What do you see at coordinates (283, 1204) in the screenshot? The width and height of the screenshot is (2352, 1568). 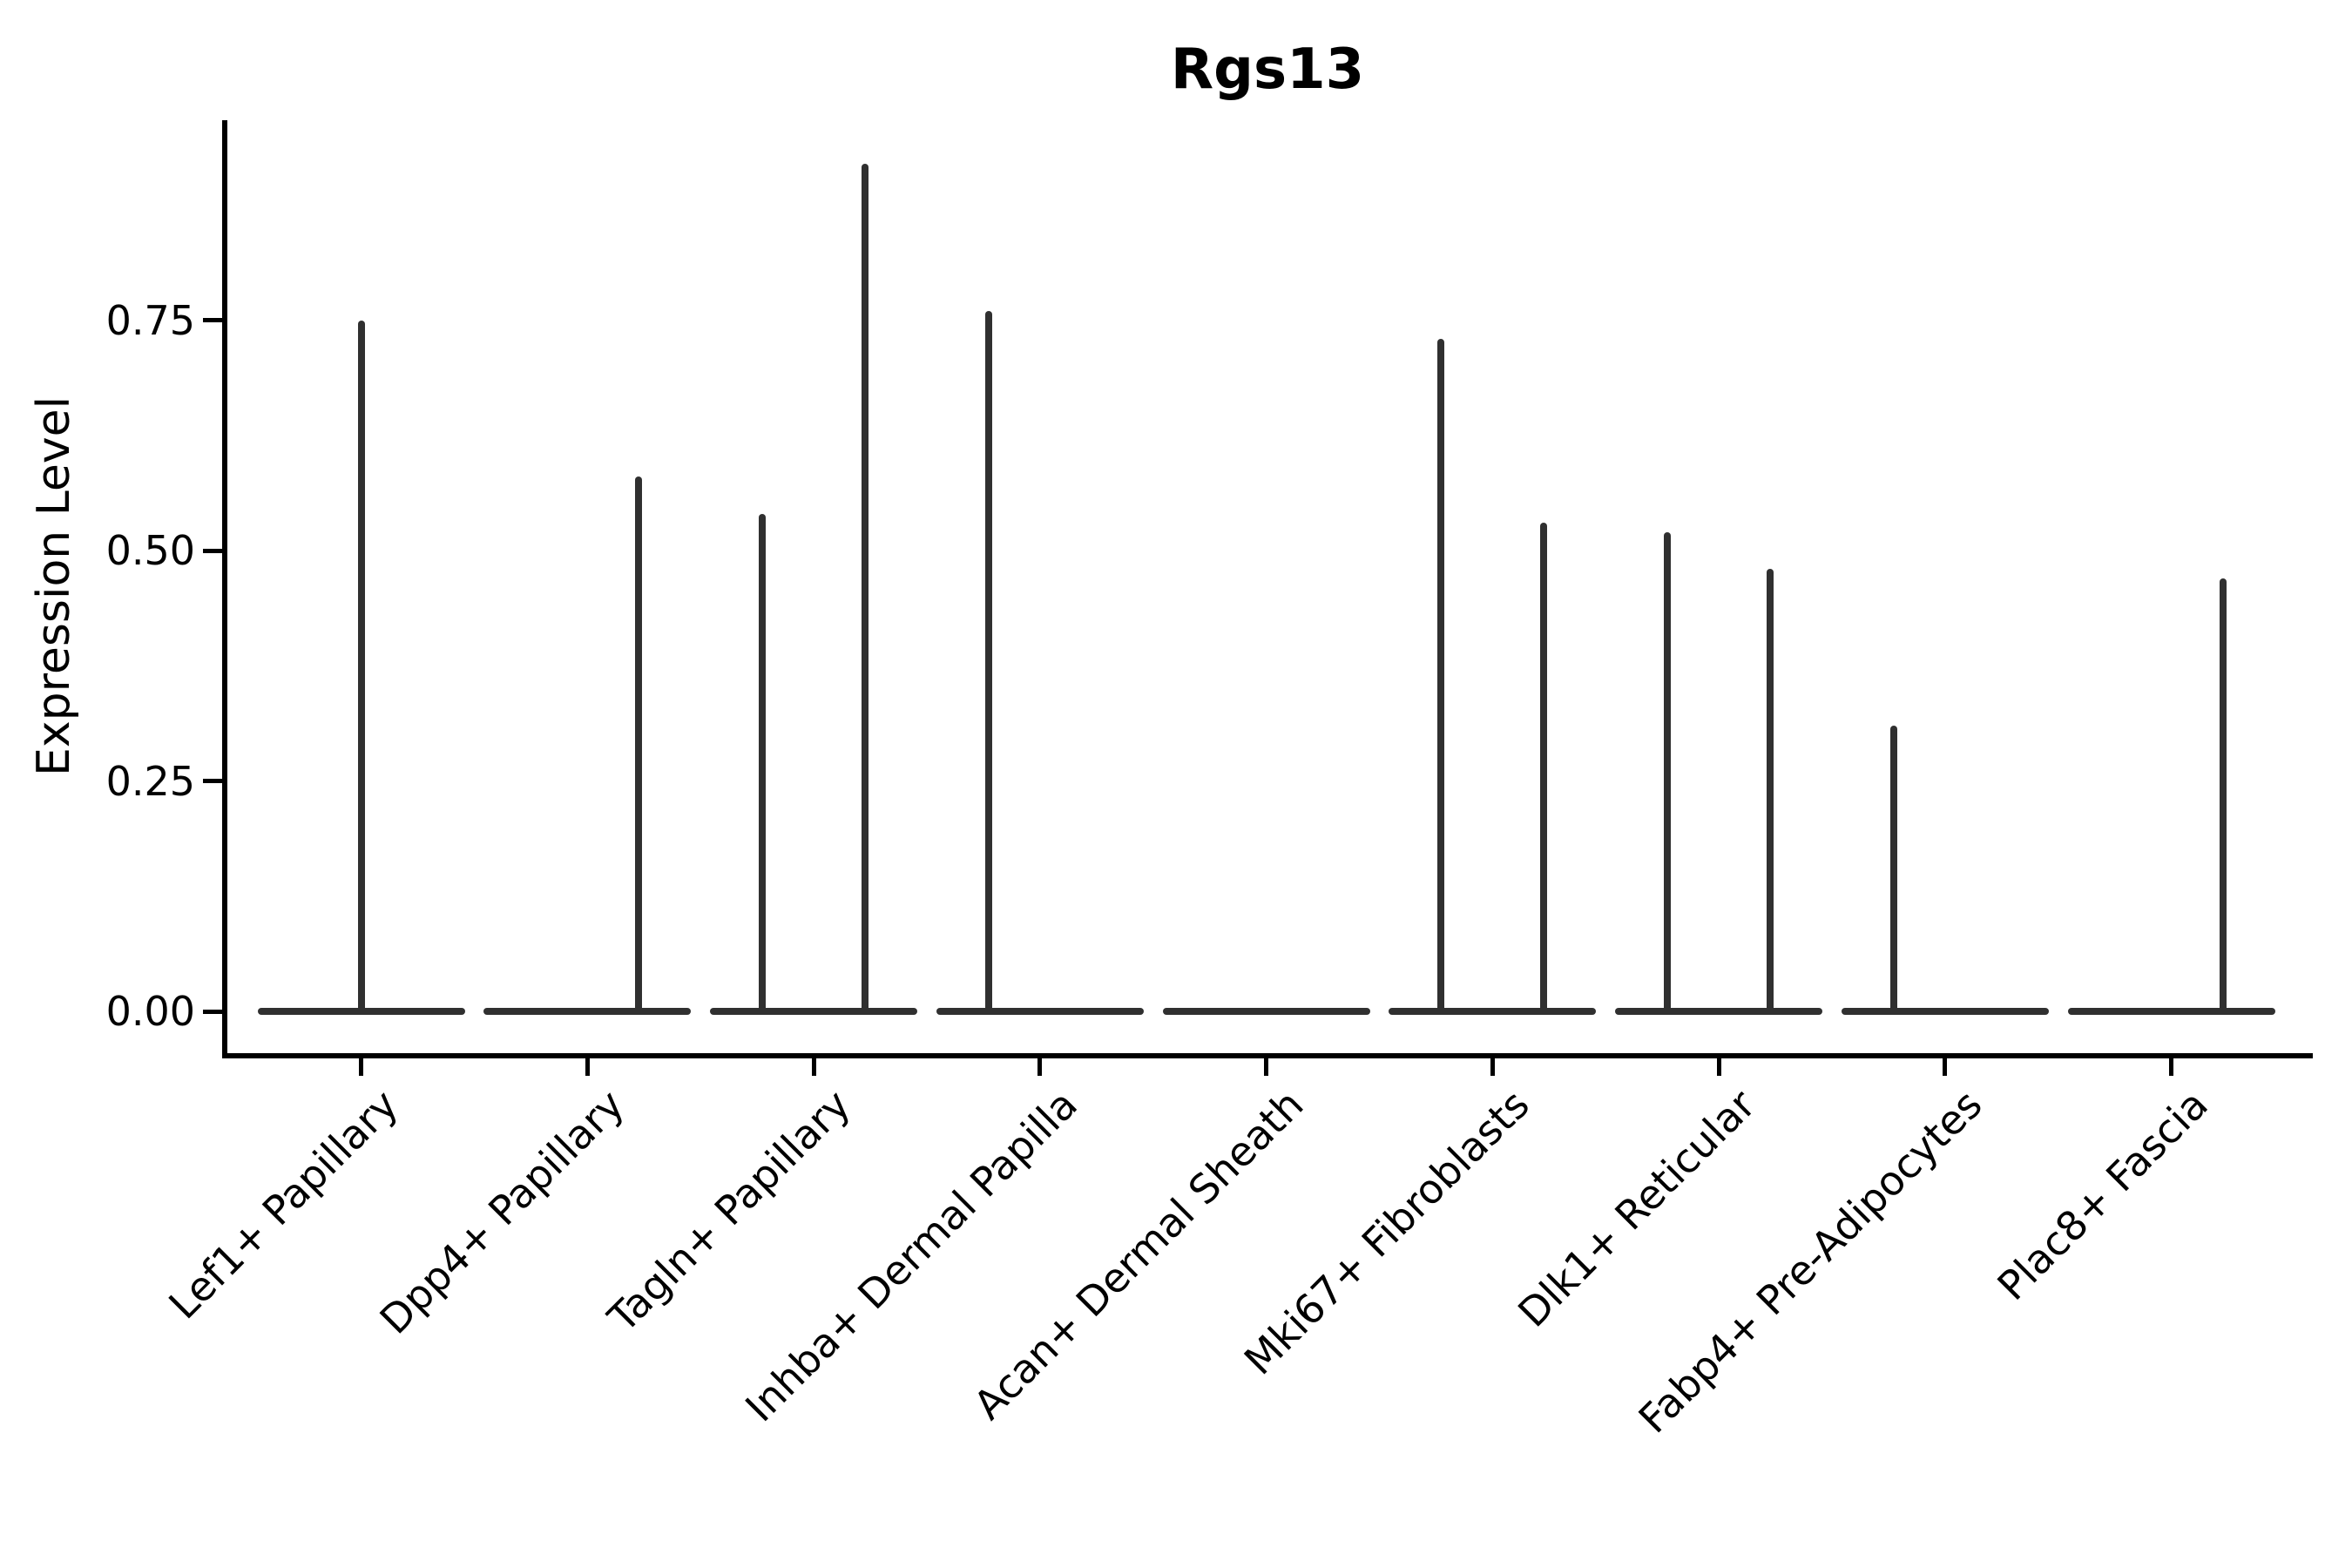 I see `x-tick-label: Lef1+ Papillary` at bounding box center [283, 1204].